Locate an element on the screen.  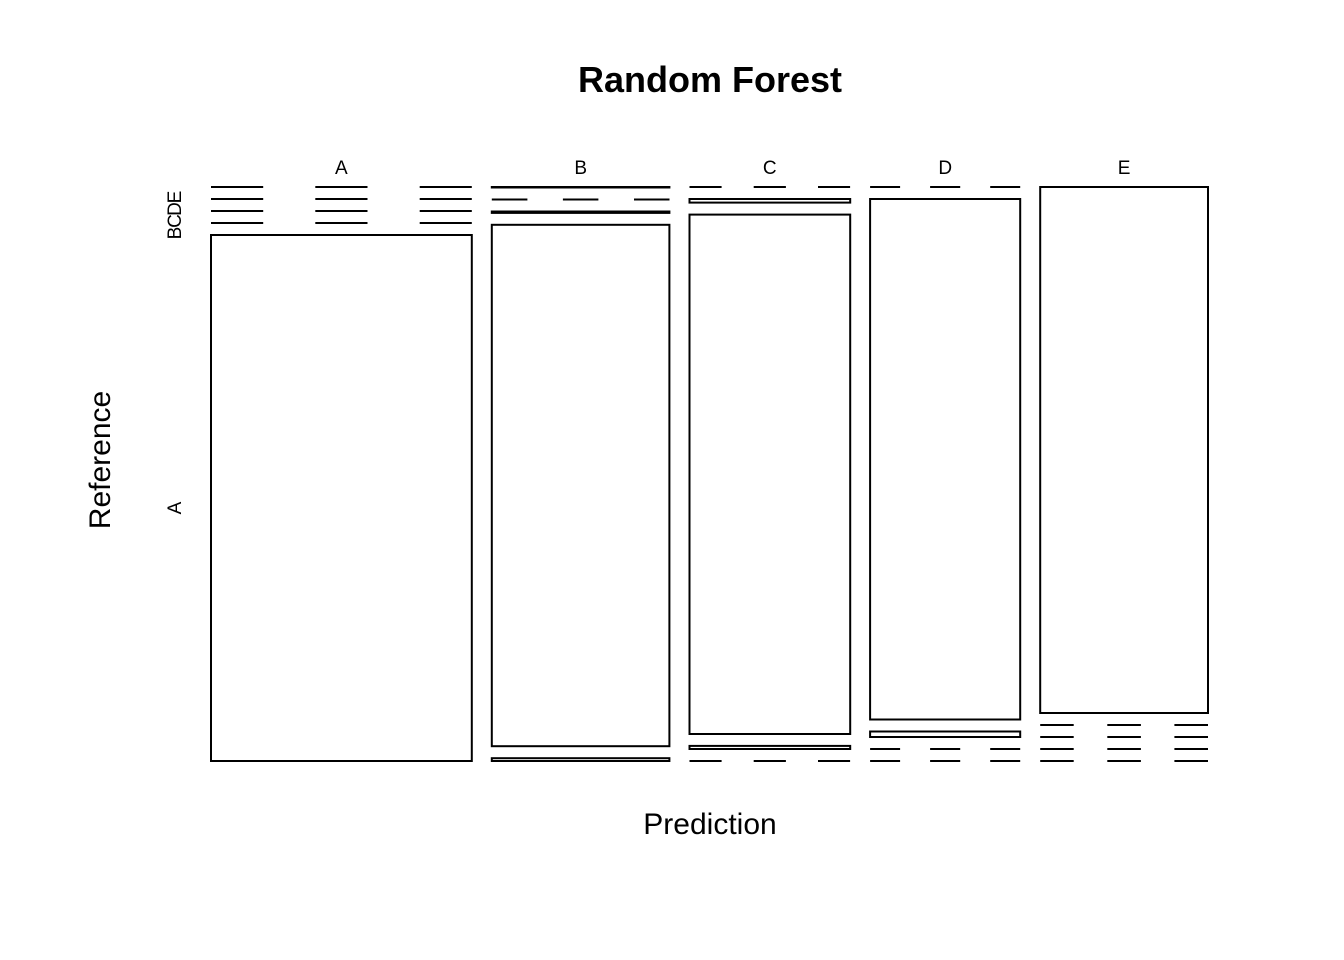
cell-B-E is located at coordinates (580, 187).